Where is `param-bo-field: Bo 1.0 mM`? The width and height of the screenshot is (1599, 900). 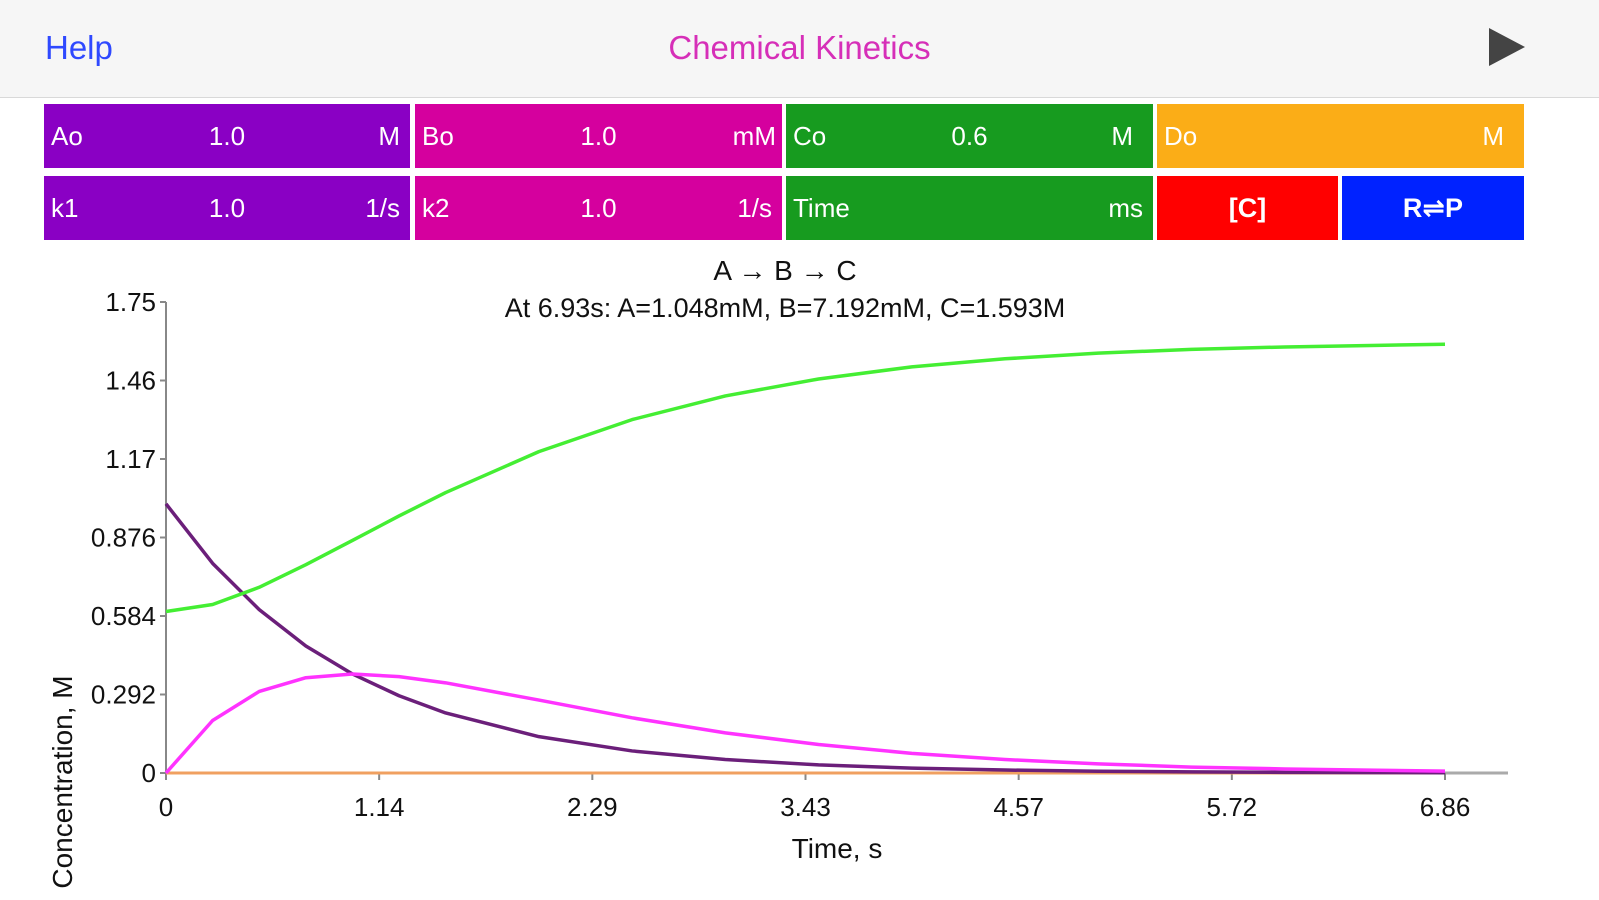
param-bo-field: Bo 1.0 mM is located at coordinates (598, 136).